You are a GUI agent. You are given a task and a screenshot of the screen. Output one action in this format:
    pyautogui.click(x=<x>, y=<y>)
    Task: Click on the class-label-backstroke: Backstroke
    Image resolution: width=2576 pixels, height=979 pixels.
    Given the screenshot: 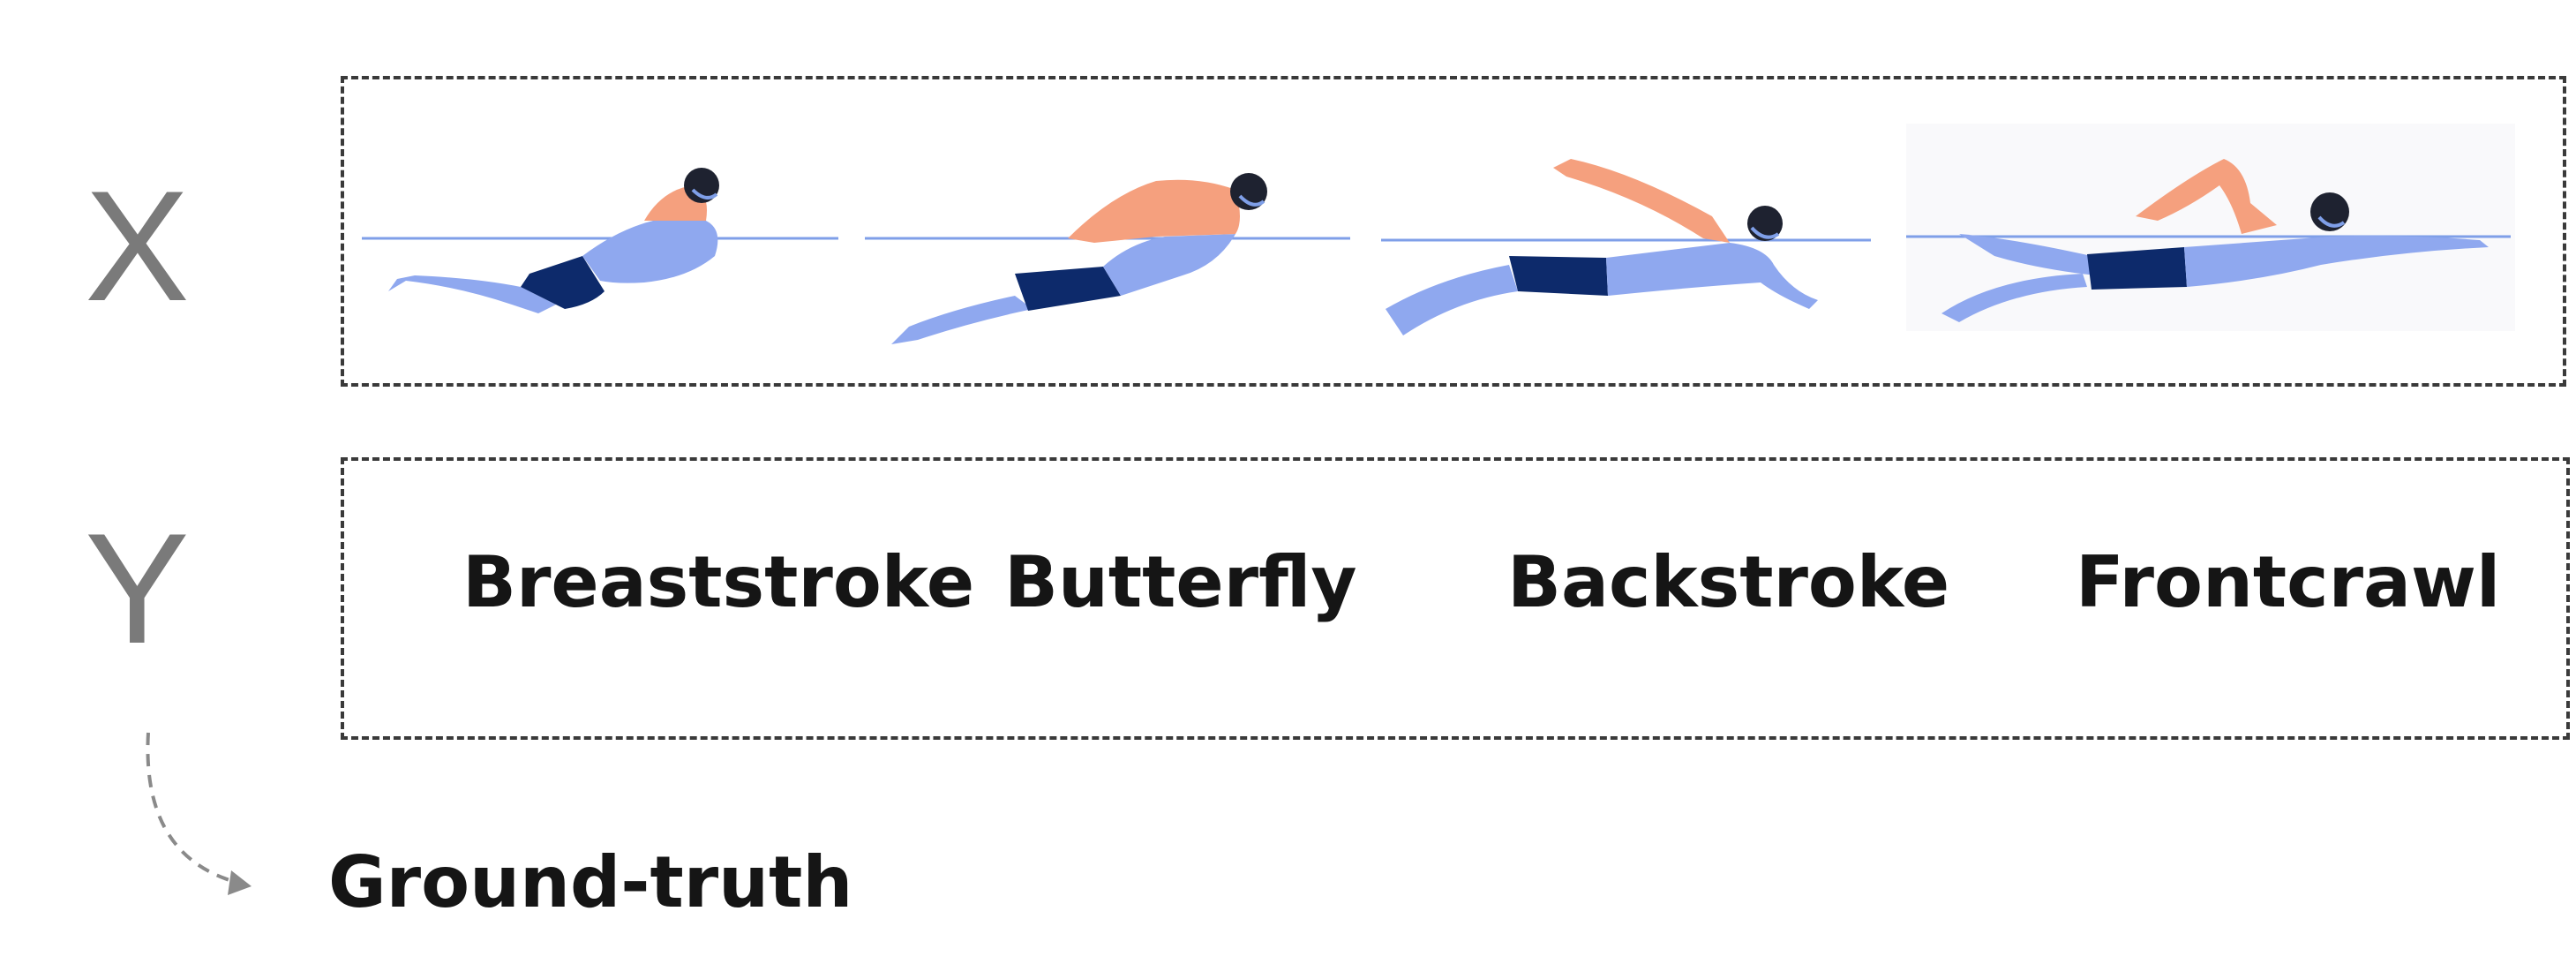 What is the action you would take?
    pyautogui.click(x=1728, y=582)
    